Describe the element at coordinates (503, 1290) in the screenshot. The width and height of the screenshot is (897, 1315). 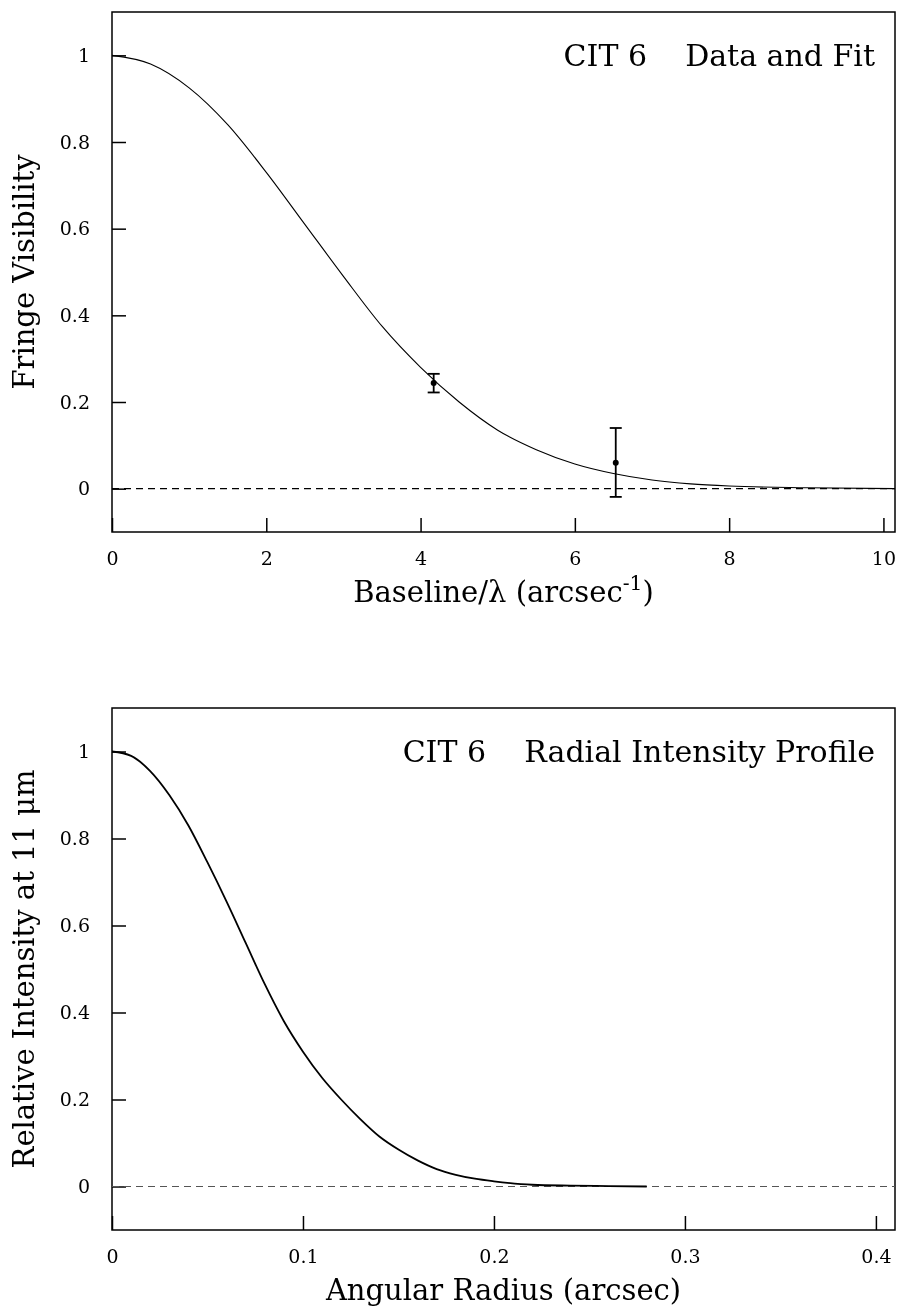
I see `x-axis-title: Angular Radius (arcsec)` at that location.